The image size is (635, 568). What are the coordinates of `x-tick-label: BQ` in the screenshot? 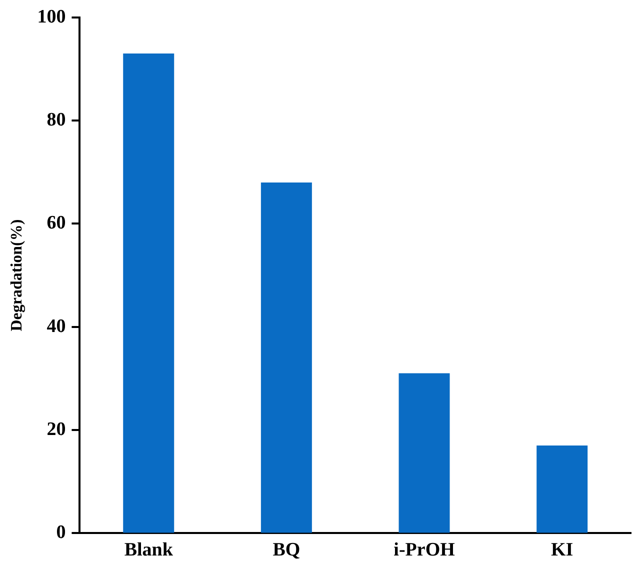 It's located at (286, 550).